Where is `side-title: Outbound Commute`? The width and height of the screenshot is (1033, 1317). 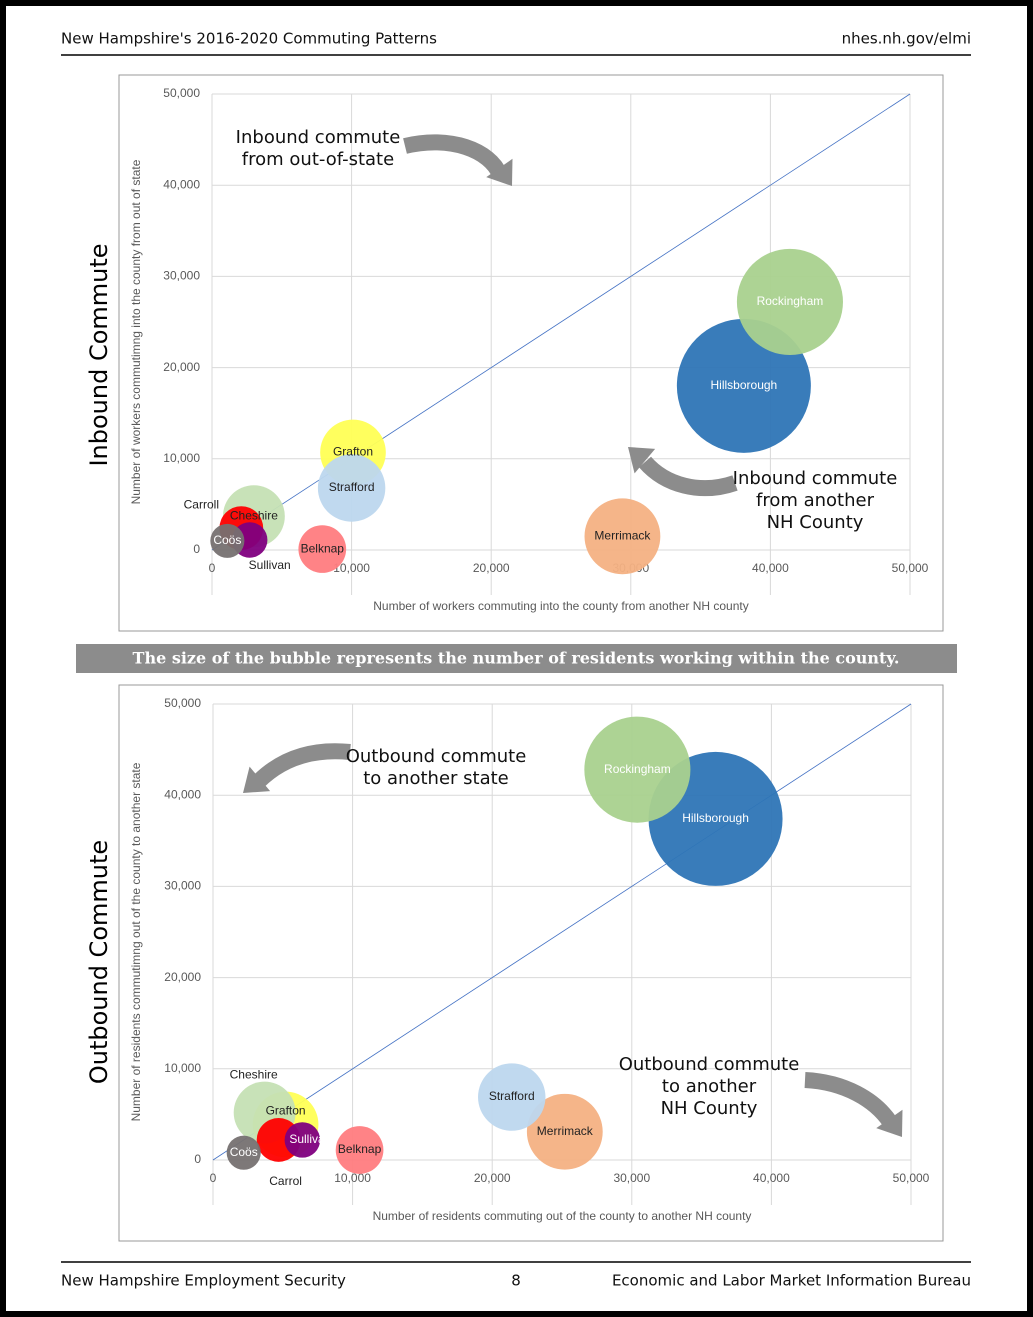 side-title: Outbound Commute is located at coordinates (99, 962).